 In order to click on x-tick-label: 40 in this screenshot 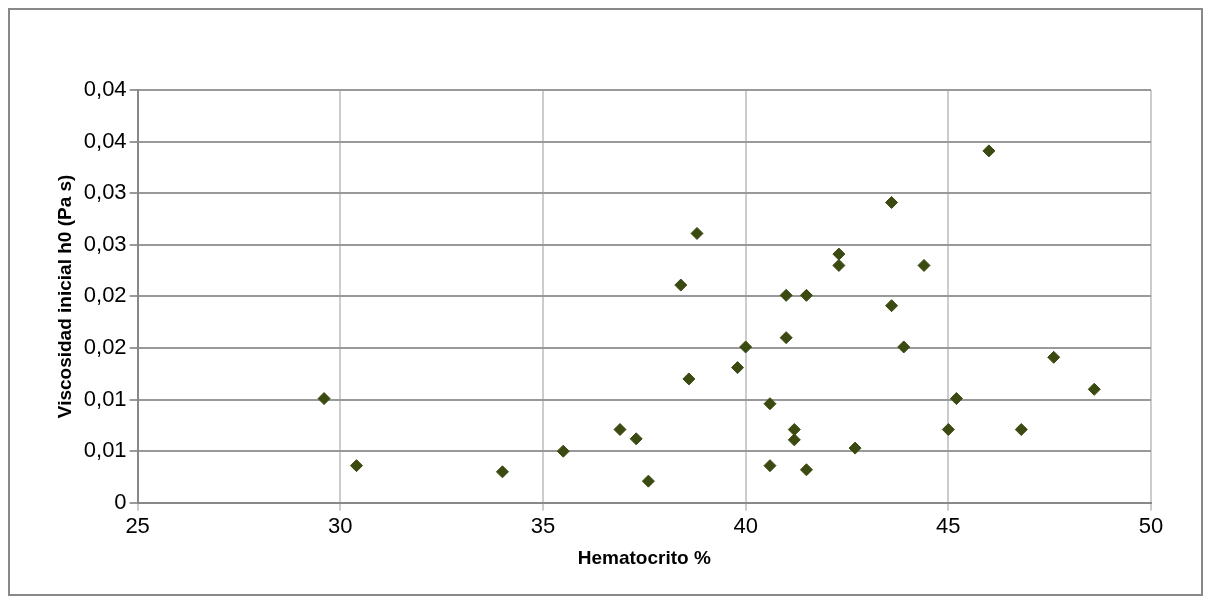, I will do `click(745, 526)`.